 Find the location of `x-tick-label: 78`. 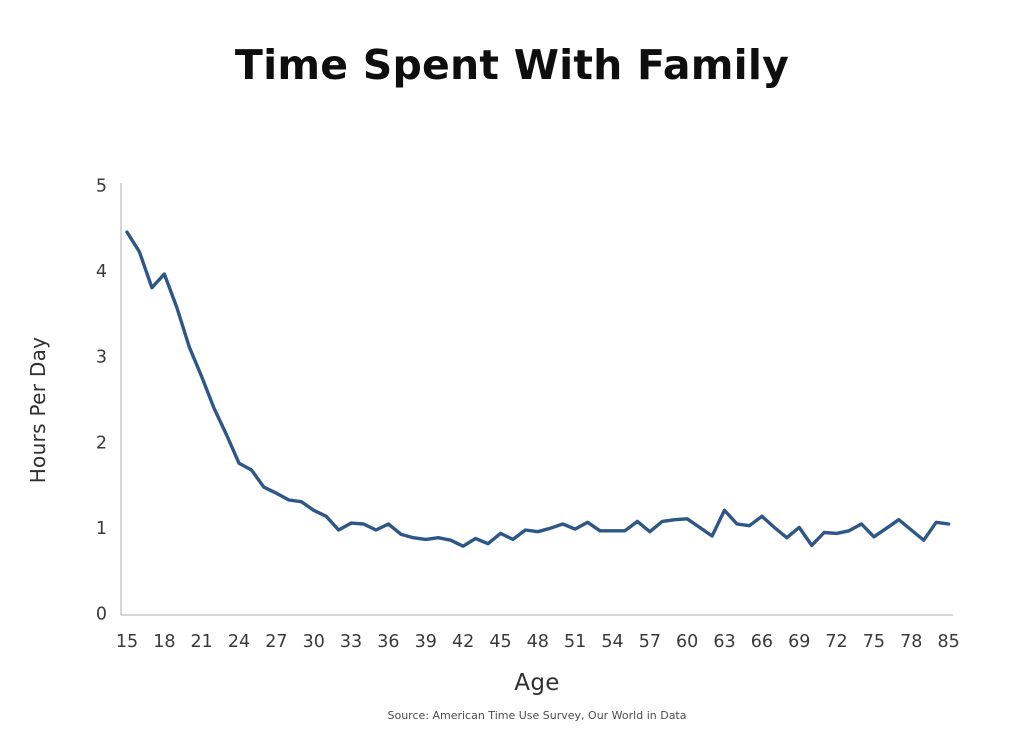

x-tick-label: 78 is located at coordinates (911, 642).